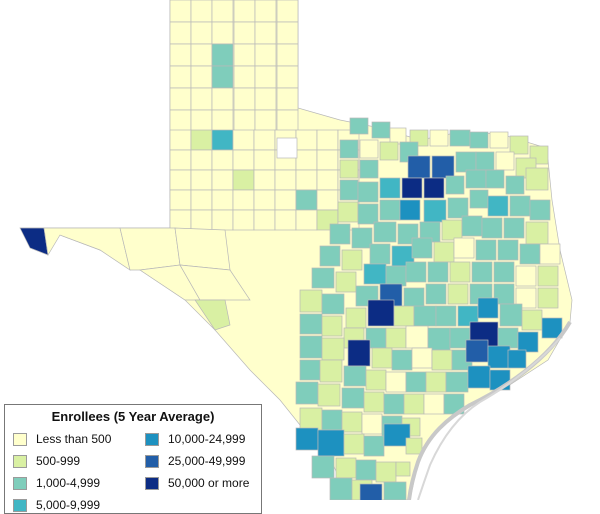 The width and height of the screenshot is (600, 514). What do you see at coordinates (489, 418) in the screenshot?
I see `barrier-island` at bounding box center [489, 418].